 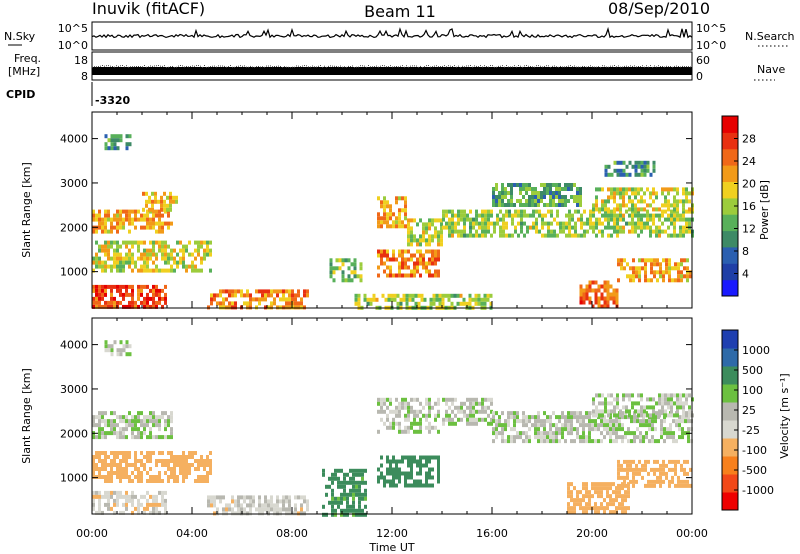 What do you see at coordinates (754, 450) in the screenshot?
I see `colorbar-tick-label: -100` at bounding box center [754, 450].